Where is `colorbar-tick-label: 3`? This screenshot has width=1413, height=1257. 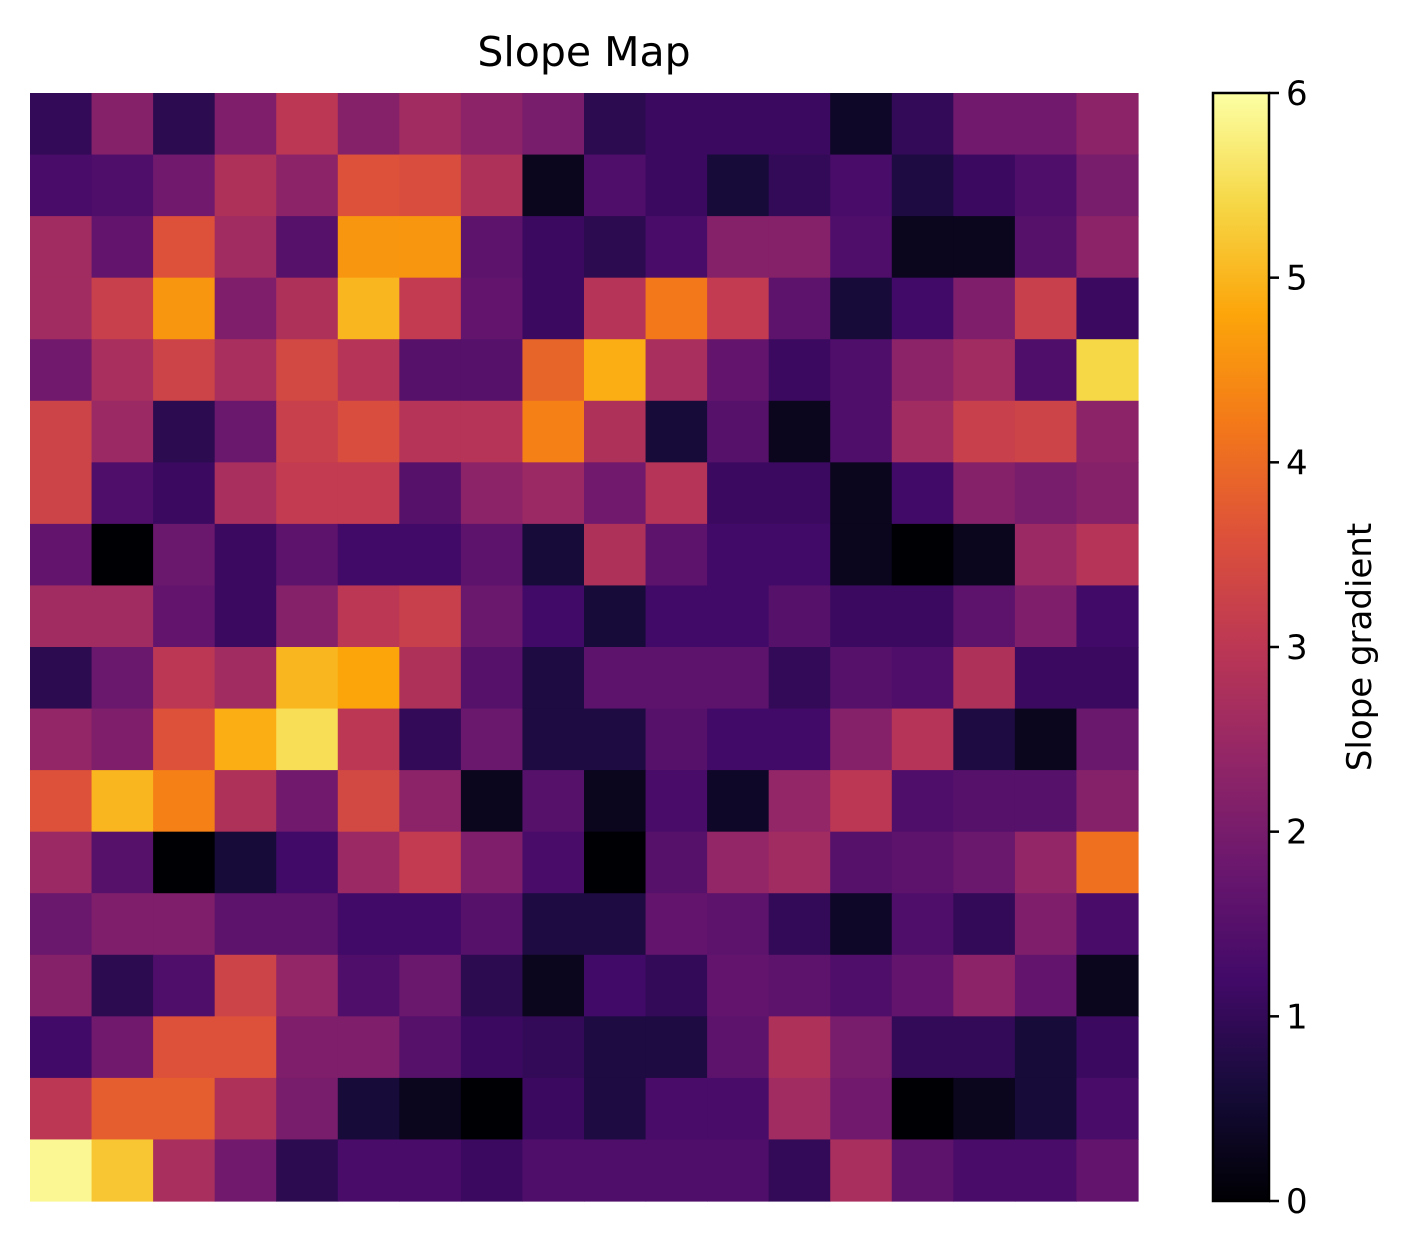
colorbar-tick-label: 3 is located at coordinates (1297, 648).